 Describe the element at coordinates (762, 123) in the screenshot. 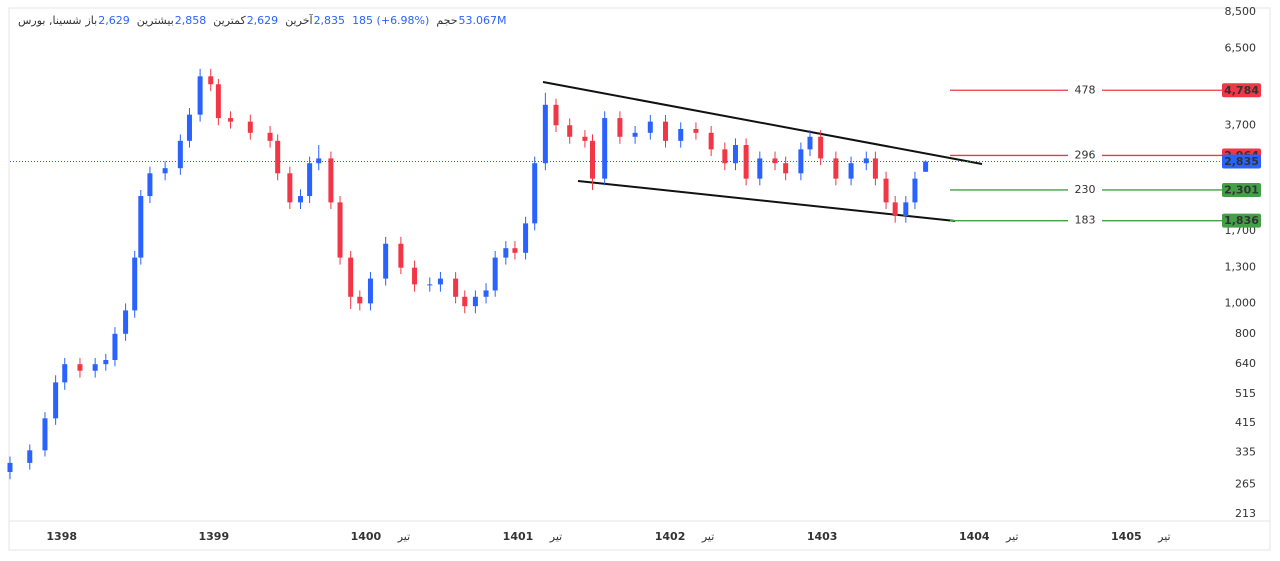

I see `trend-line-upper` at that location.